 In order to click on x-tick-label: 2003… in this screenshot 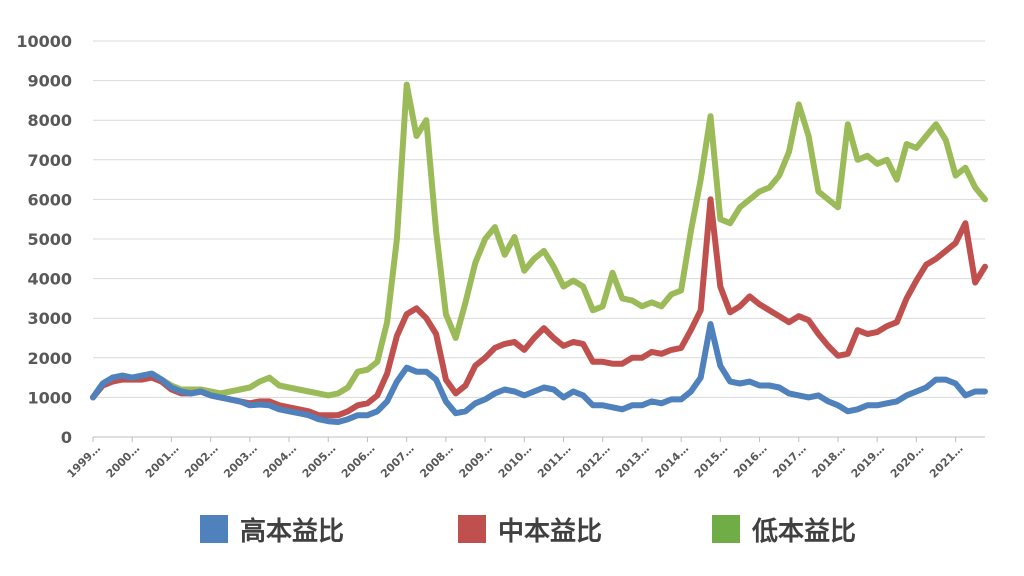, I will do `click(240, 461)`.